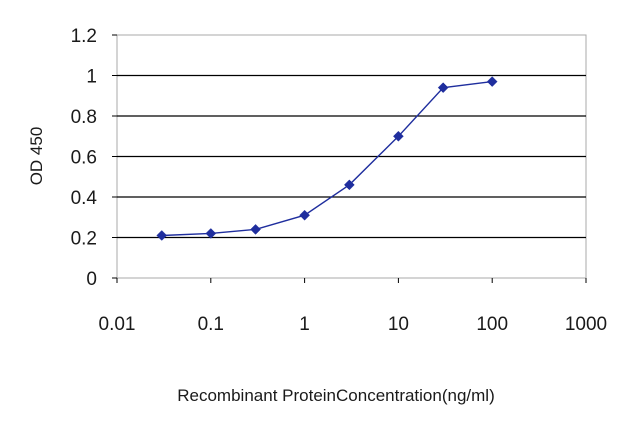  What do you see at coordinates (84, 239) in the screenshot?
I see `y-tick-label: 0.2` at bounding box center [84, 239].